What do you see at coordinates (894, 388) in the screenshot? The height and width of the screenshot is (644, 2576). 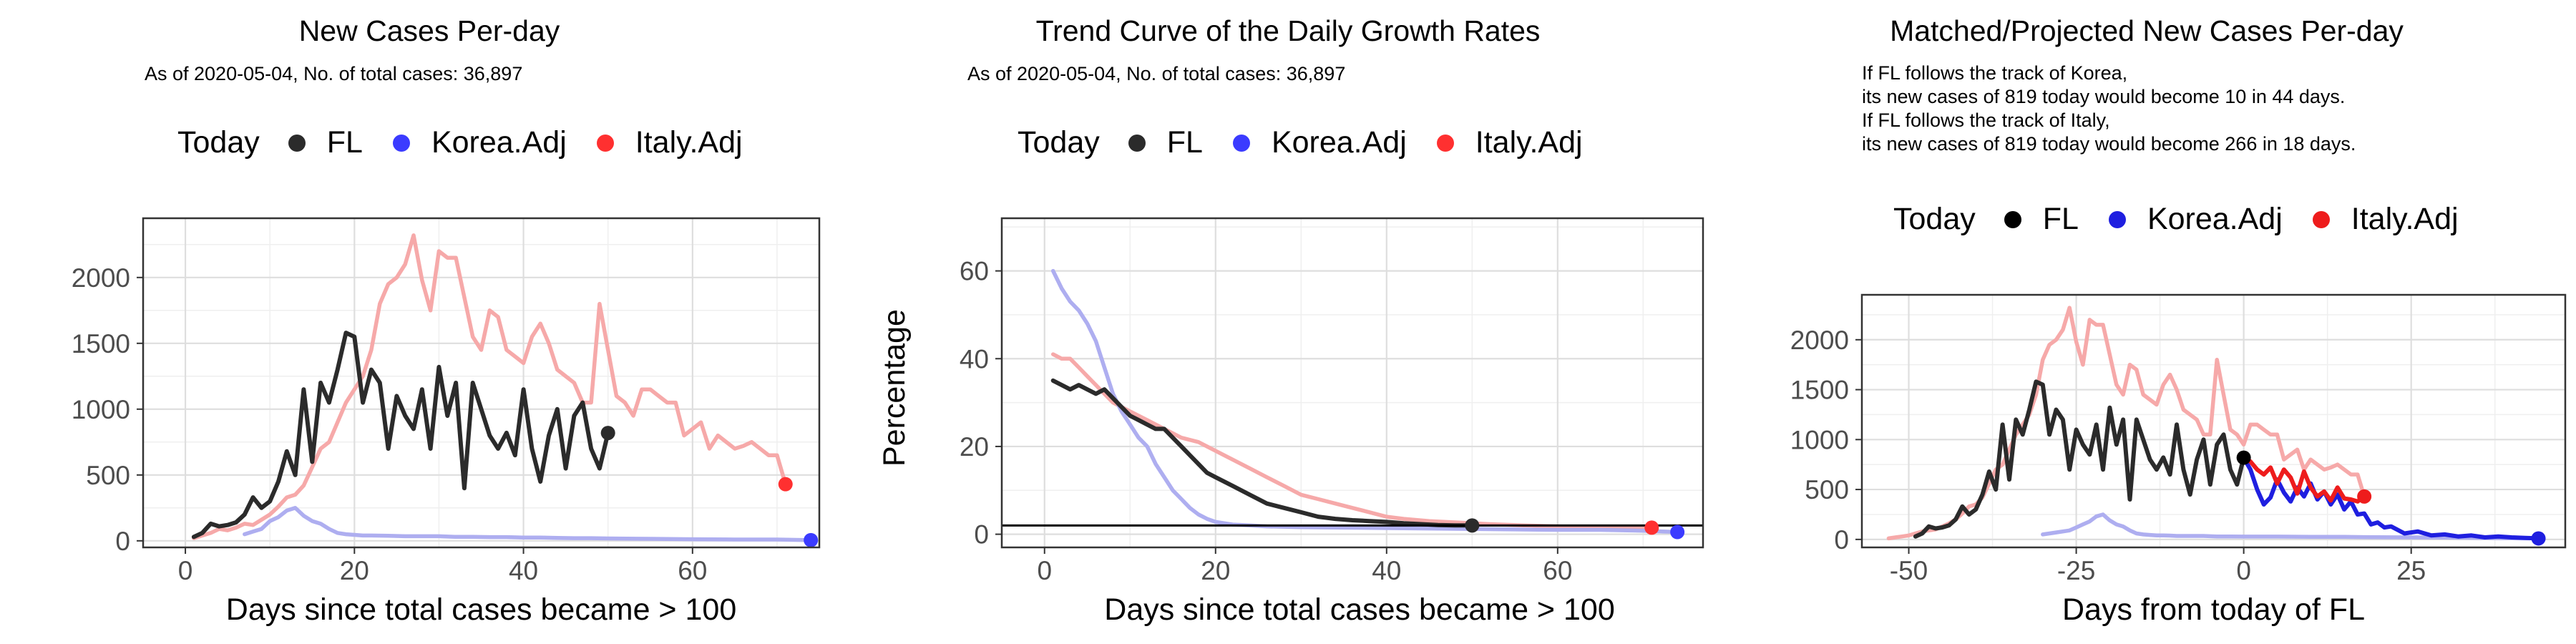 I see `y-axis-label: Percentage` at bounding box center [894, 388].